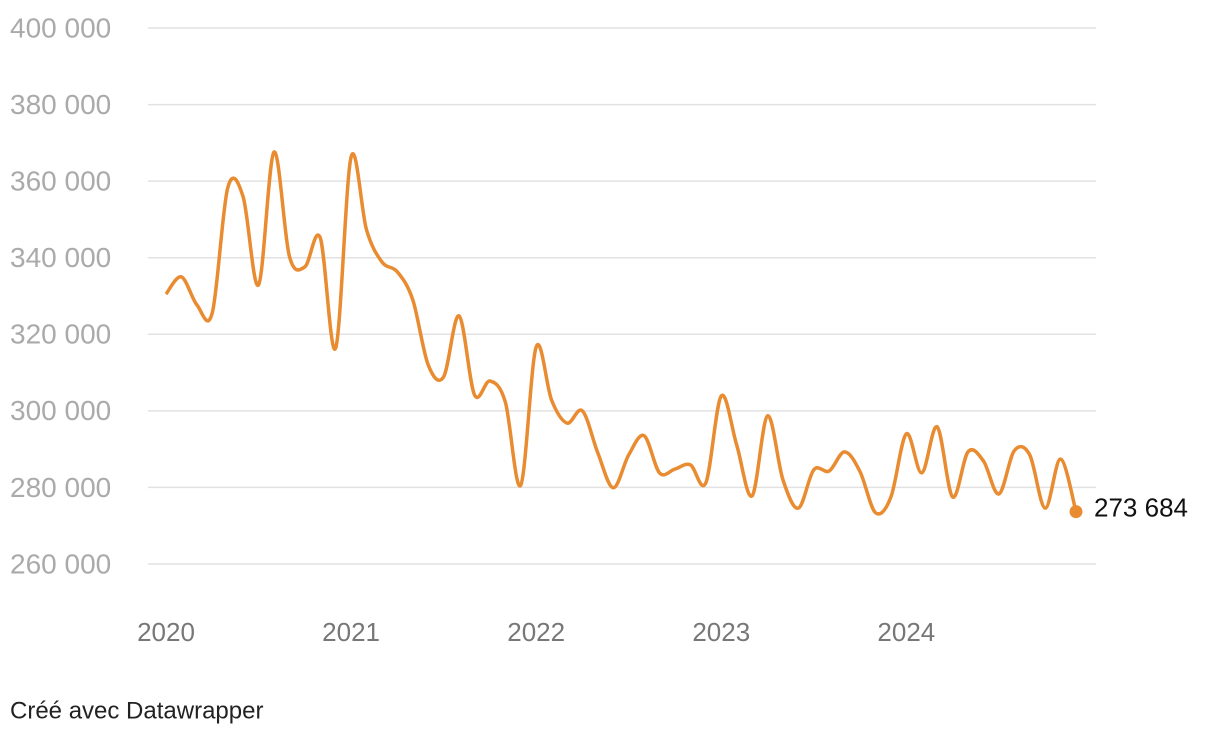  What do you see at coordinates (60, 563) in the screenshot?
I see `y-tick-label: 260 000` at bounding box center [60, 563].